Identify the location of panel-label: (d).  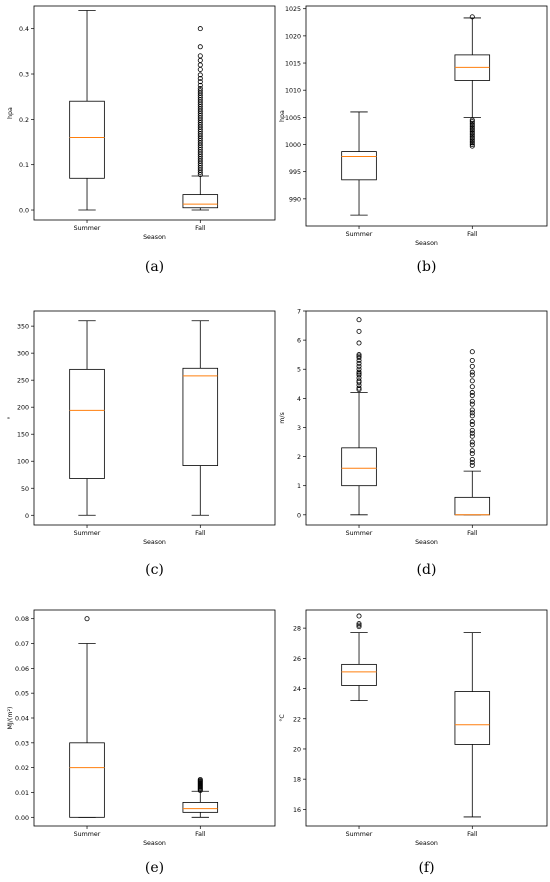
(427, 570).